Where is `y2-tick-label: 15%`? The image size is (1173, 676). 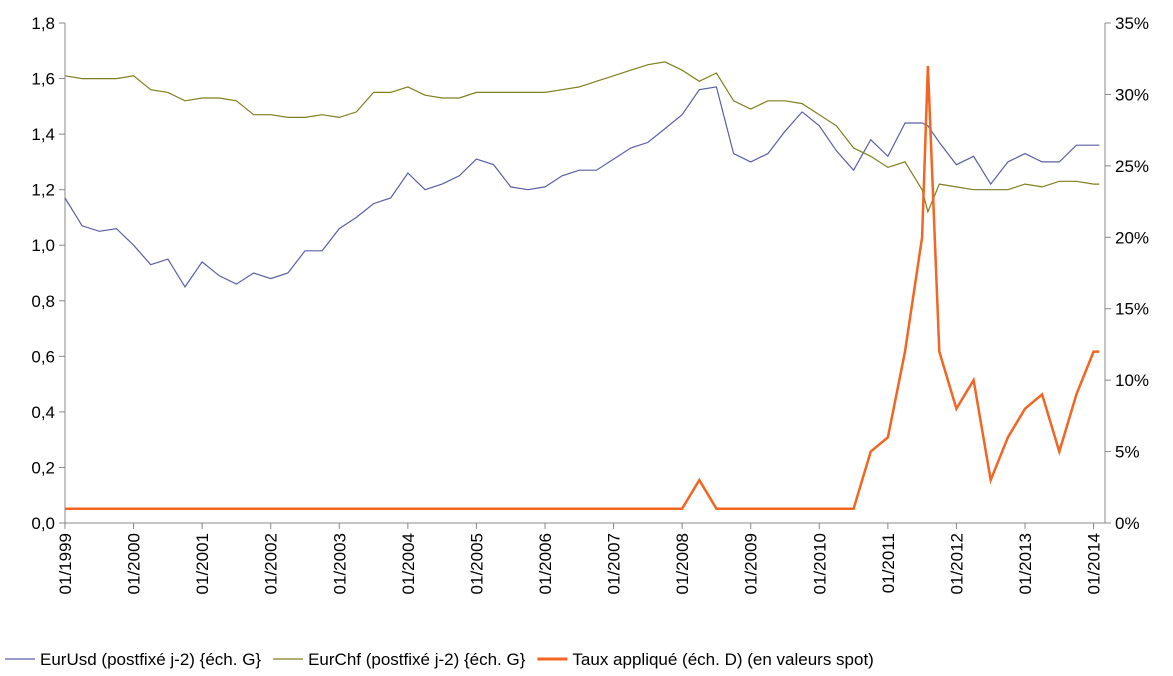
y2-tick-label: 15% is located at coordinates (1132, 309).